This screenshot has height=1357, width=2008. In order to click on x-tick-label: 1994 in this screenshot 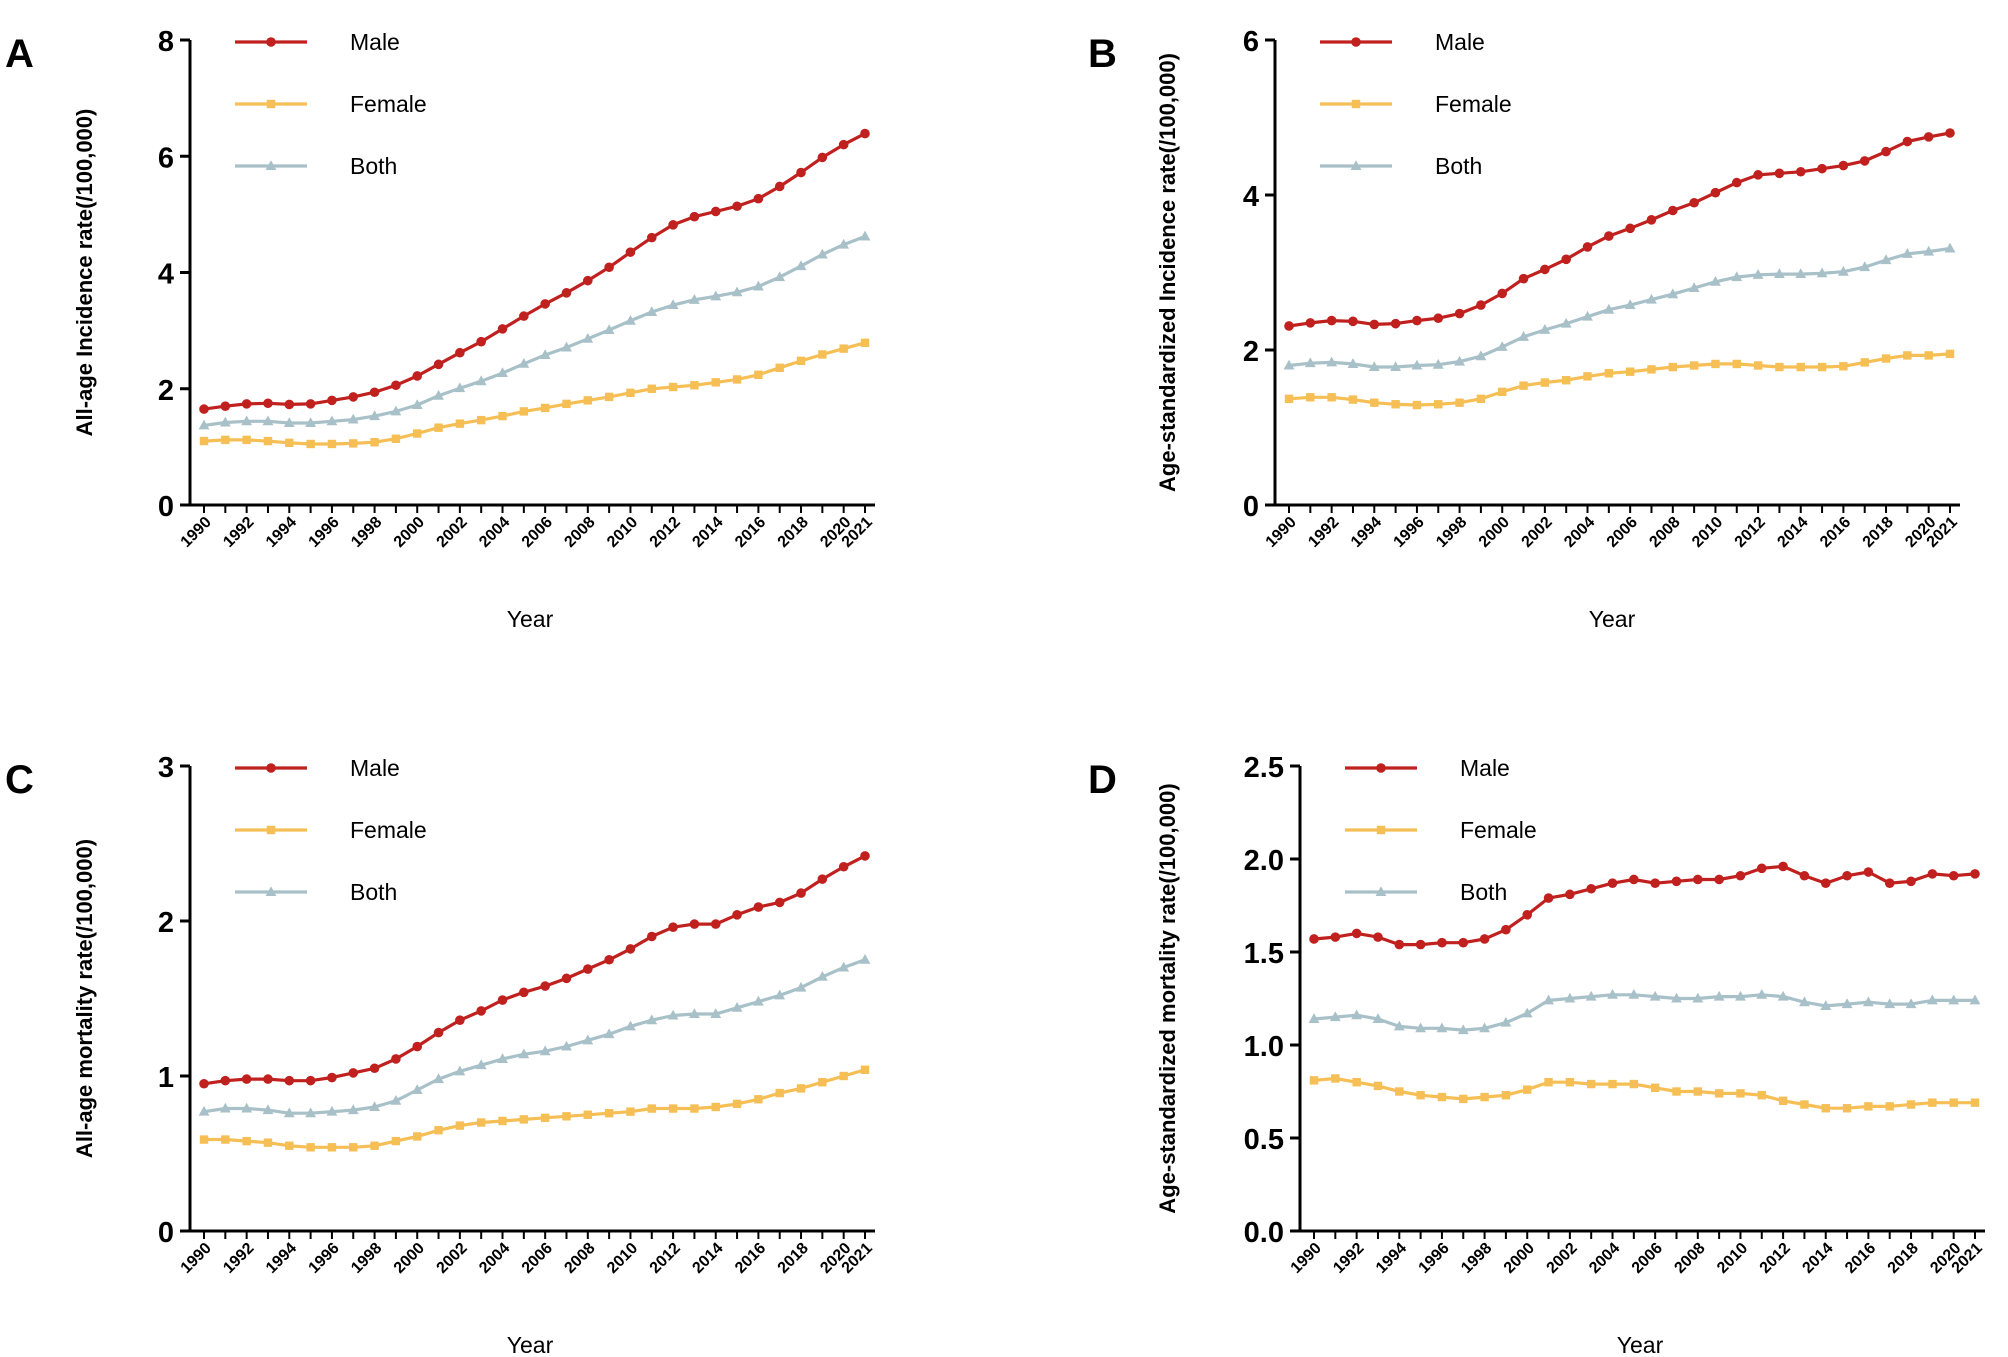, I will do `click(281, 532)`.